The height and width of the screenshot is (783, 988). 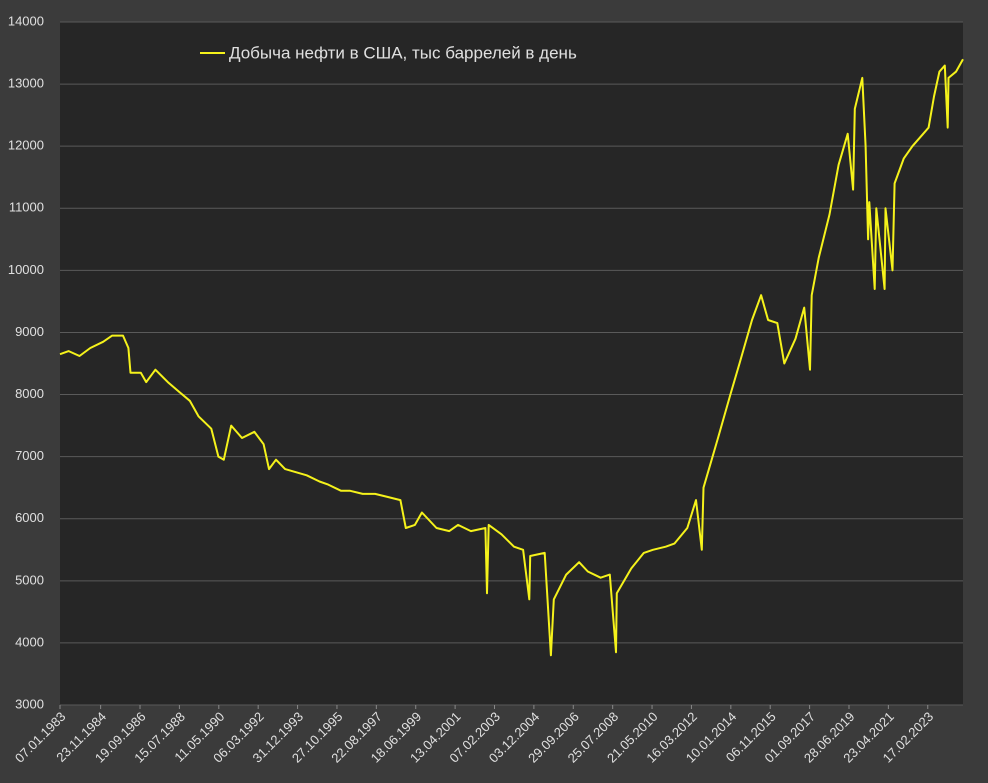 I want to click on y-tick-label: 12000, so click(x=26, y=145).